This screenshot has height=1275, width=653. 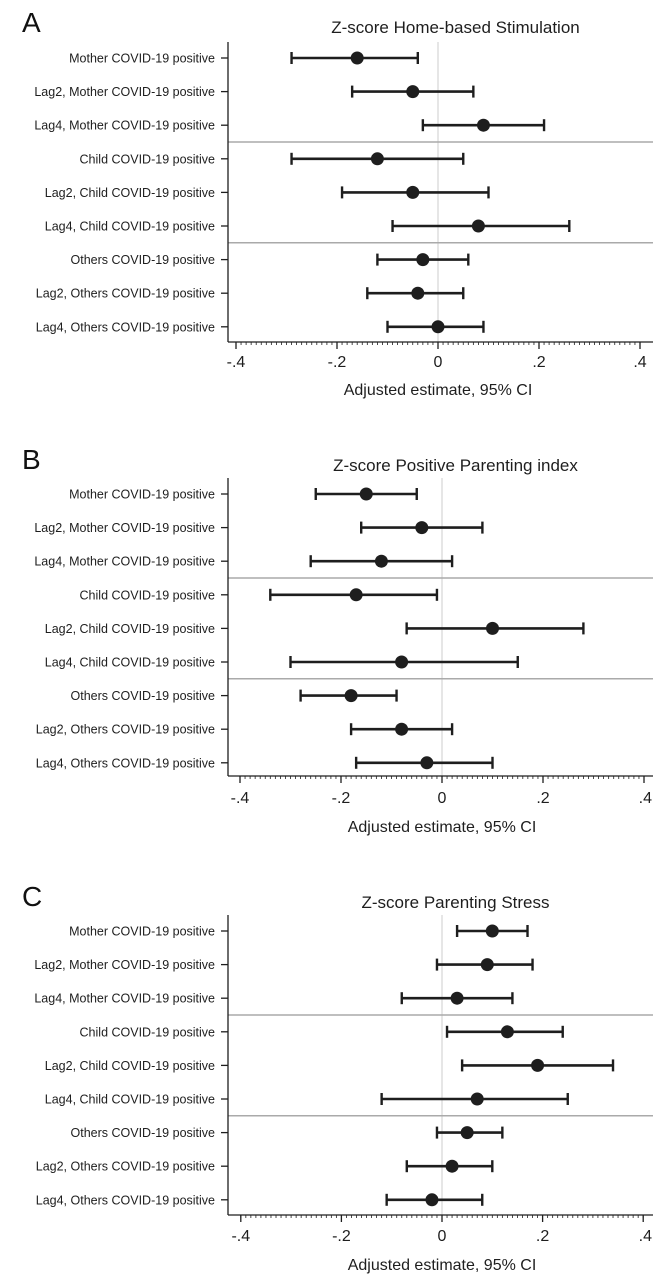 What do you see at coordinates (31, 459) in the screenshot?
I see `panel-letter: B` at bounding box center [31, 459].